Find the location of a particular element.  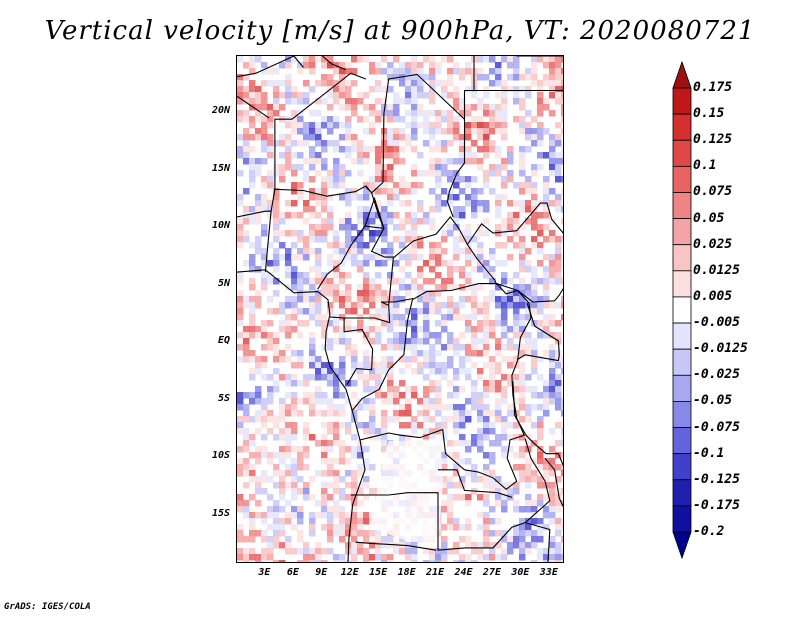

lon-tick-label: 18E is located at coordinates (406, 572).